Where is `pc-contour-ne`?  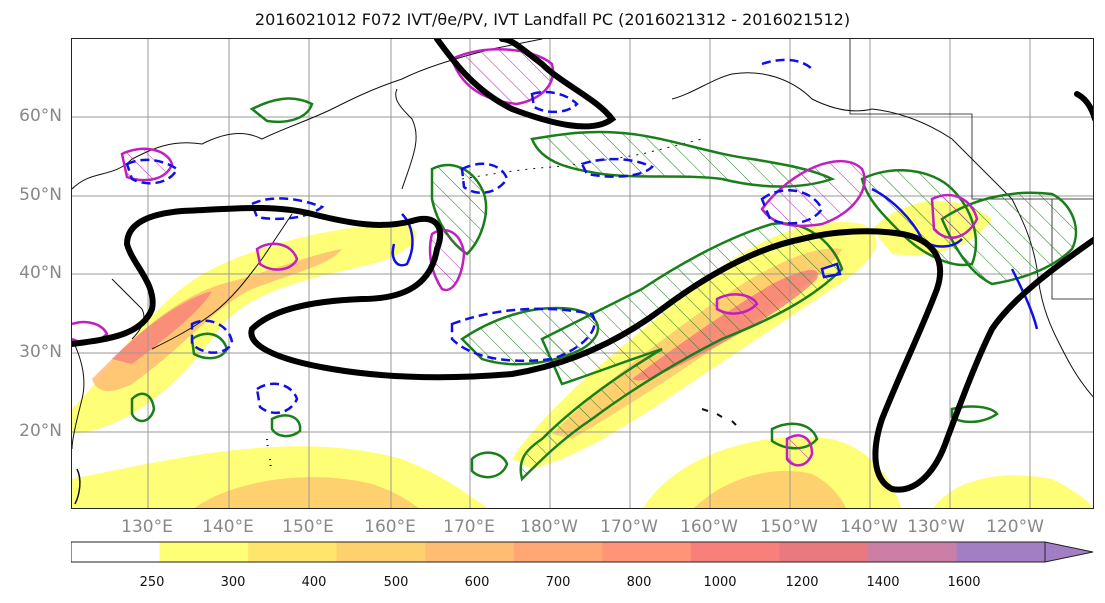 pc-contour-ne is located at coordinates (1083, 106).